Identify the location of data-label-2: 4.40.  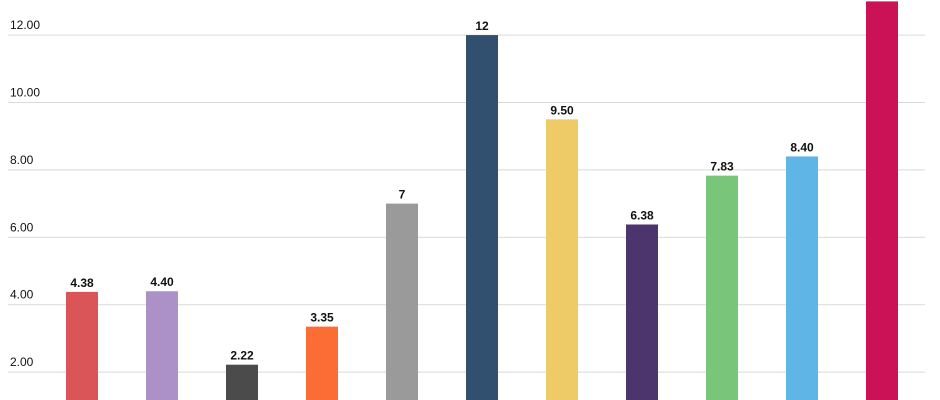
(162, 282).